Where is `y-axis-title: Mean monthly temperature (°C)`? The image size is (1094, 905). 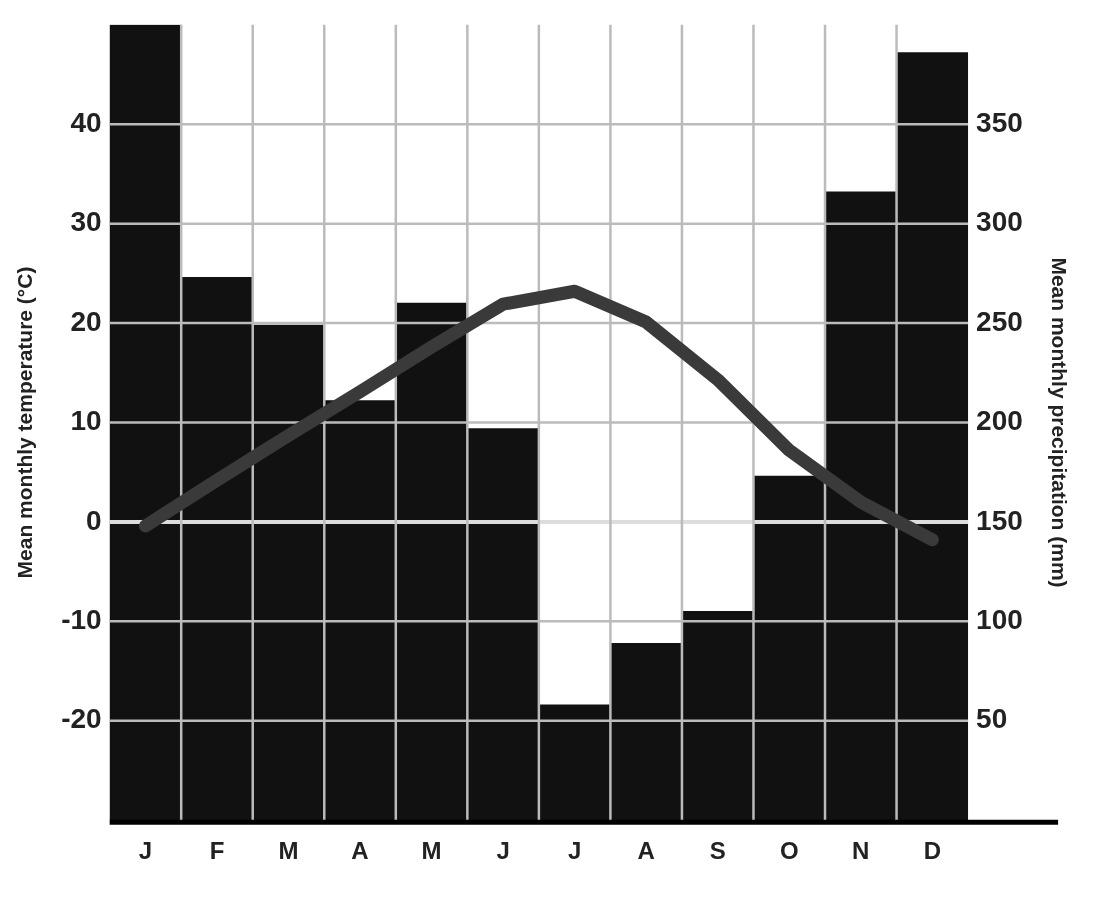
y-axis-title: Mean monthly temperature (°C) is located at coordinates (25, 422).